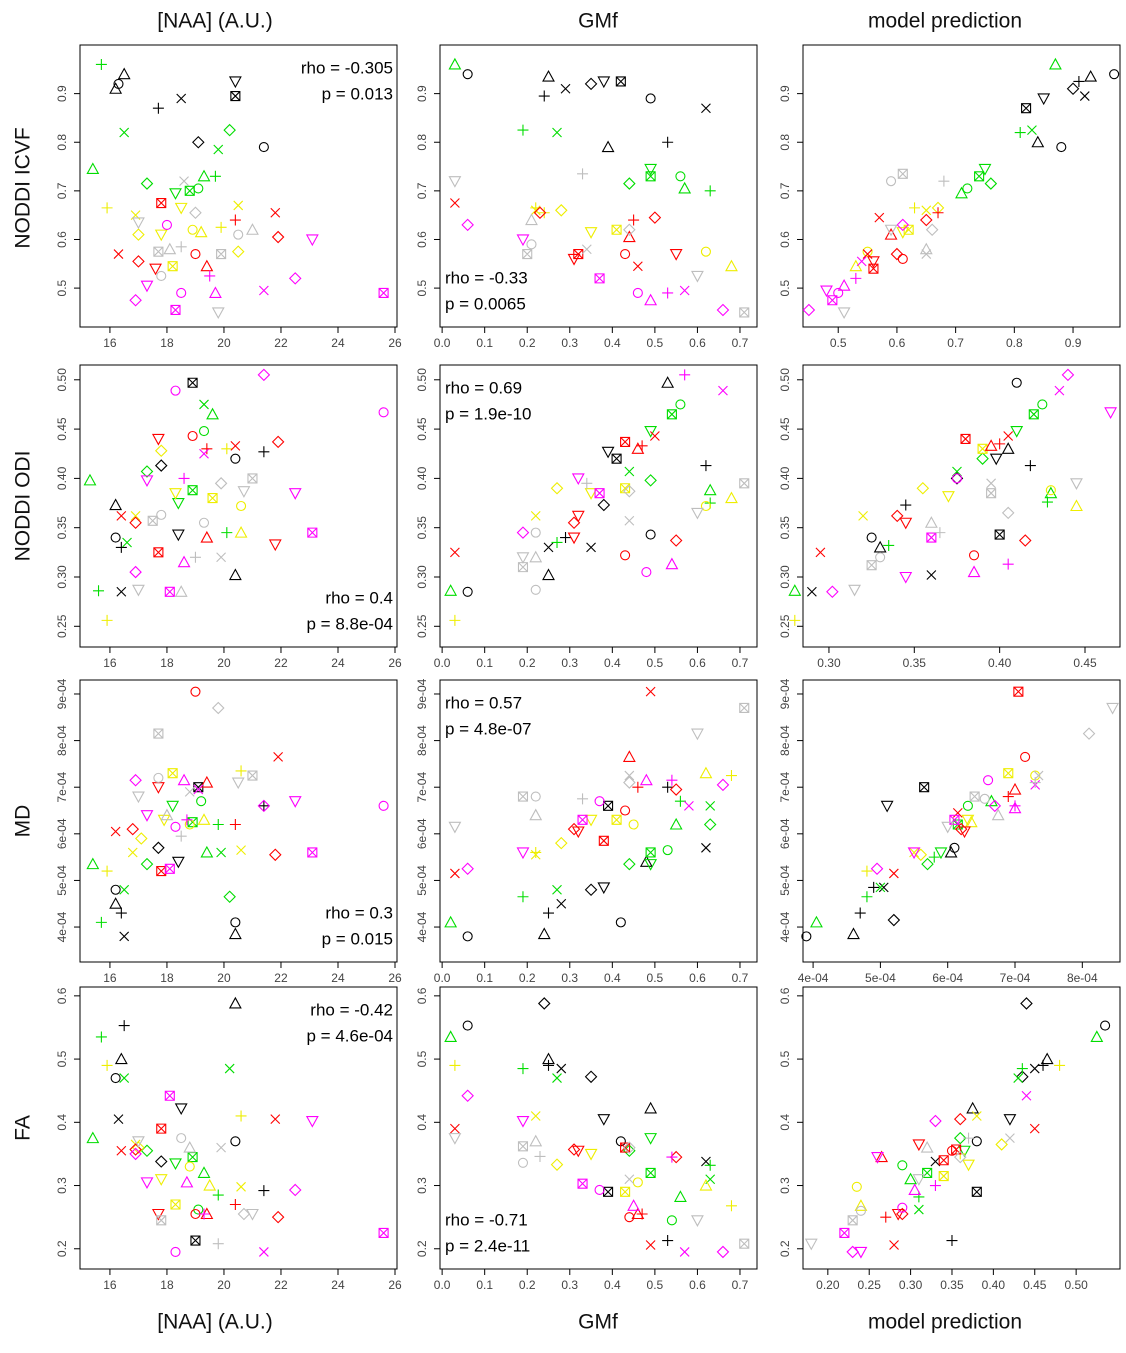 This screenshot has height=1353, width=1126. What do you see at coordinates (442, 978) in the screenshot?
I see `x-tick-label: 0.0` at bounding box center [442, 978].